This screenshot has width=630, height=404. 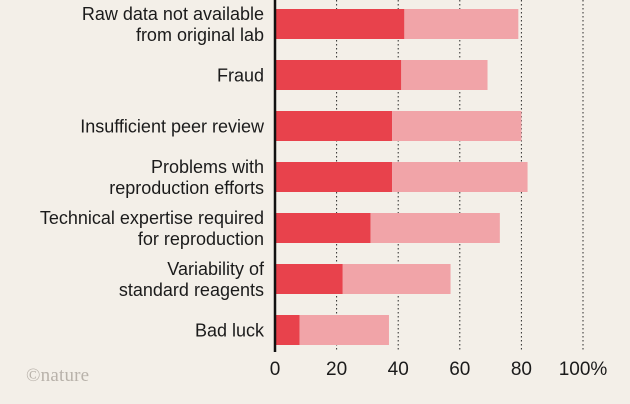 What do you see at coordinates (583, 369) in the screenshot?
I see `x-tick-label-100: 100%` at bounding box center [583, 369].